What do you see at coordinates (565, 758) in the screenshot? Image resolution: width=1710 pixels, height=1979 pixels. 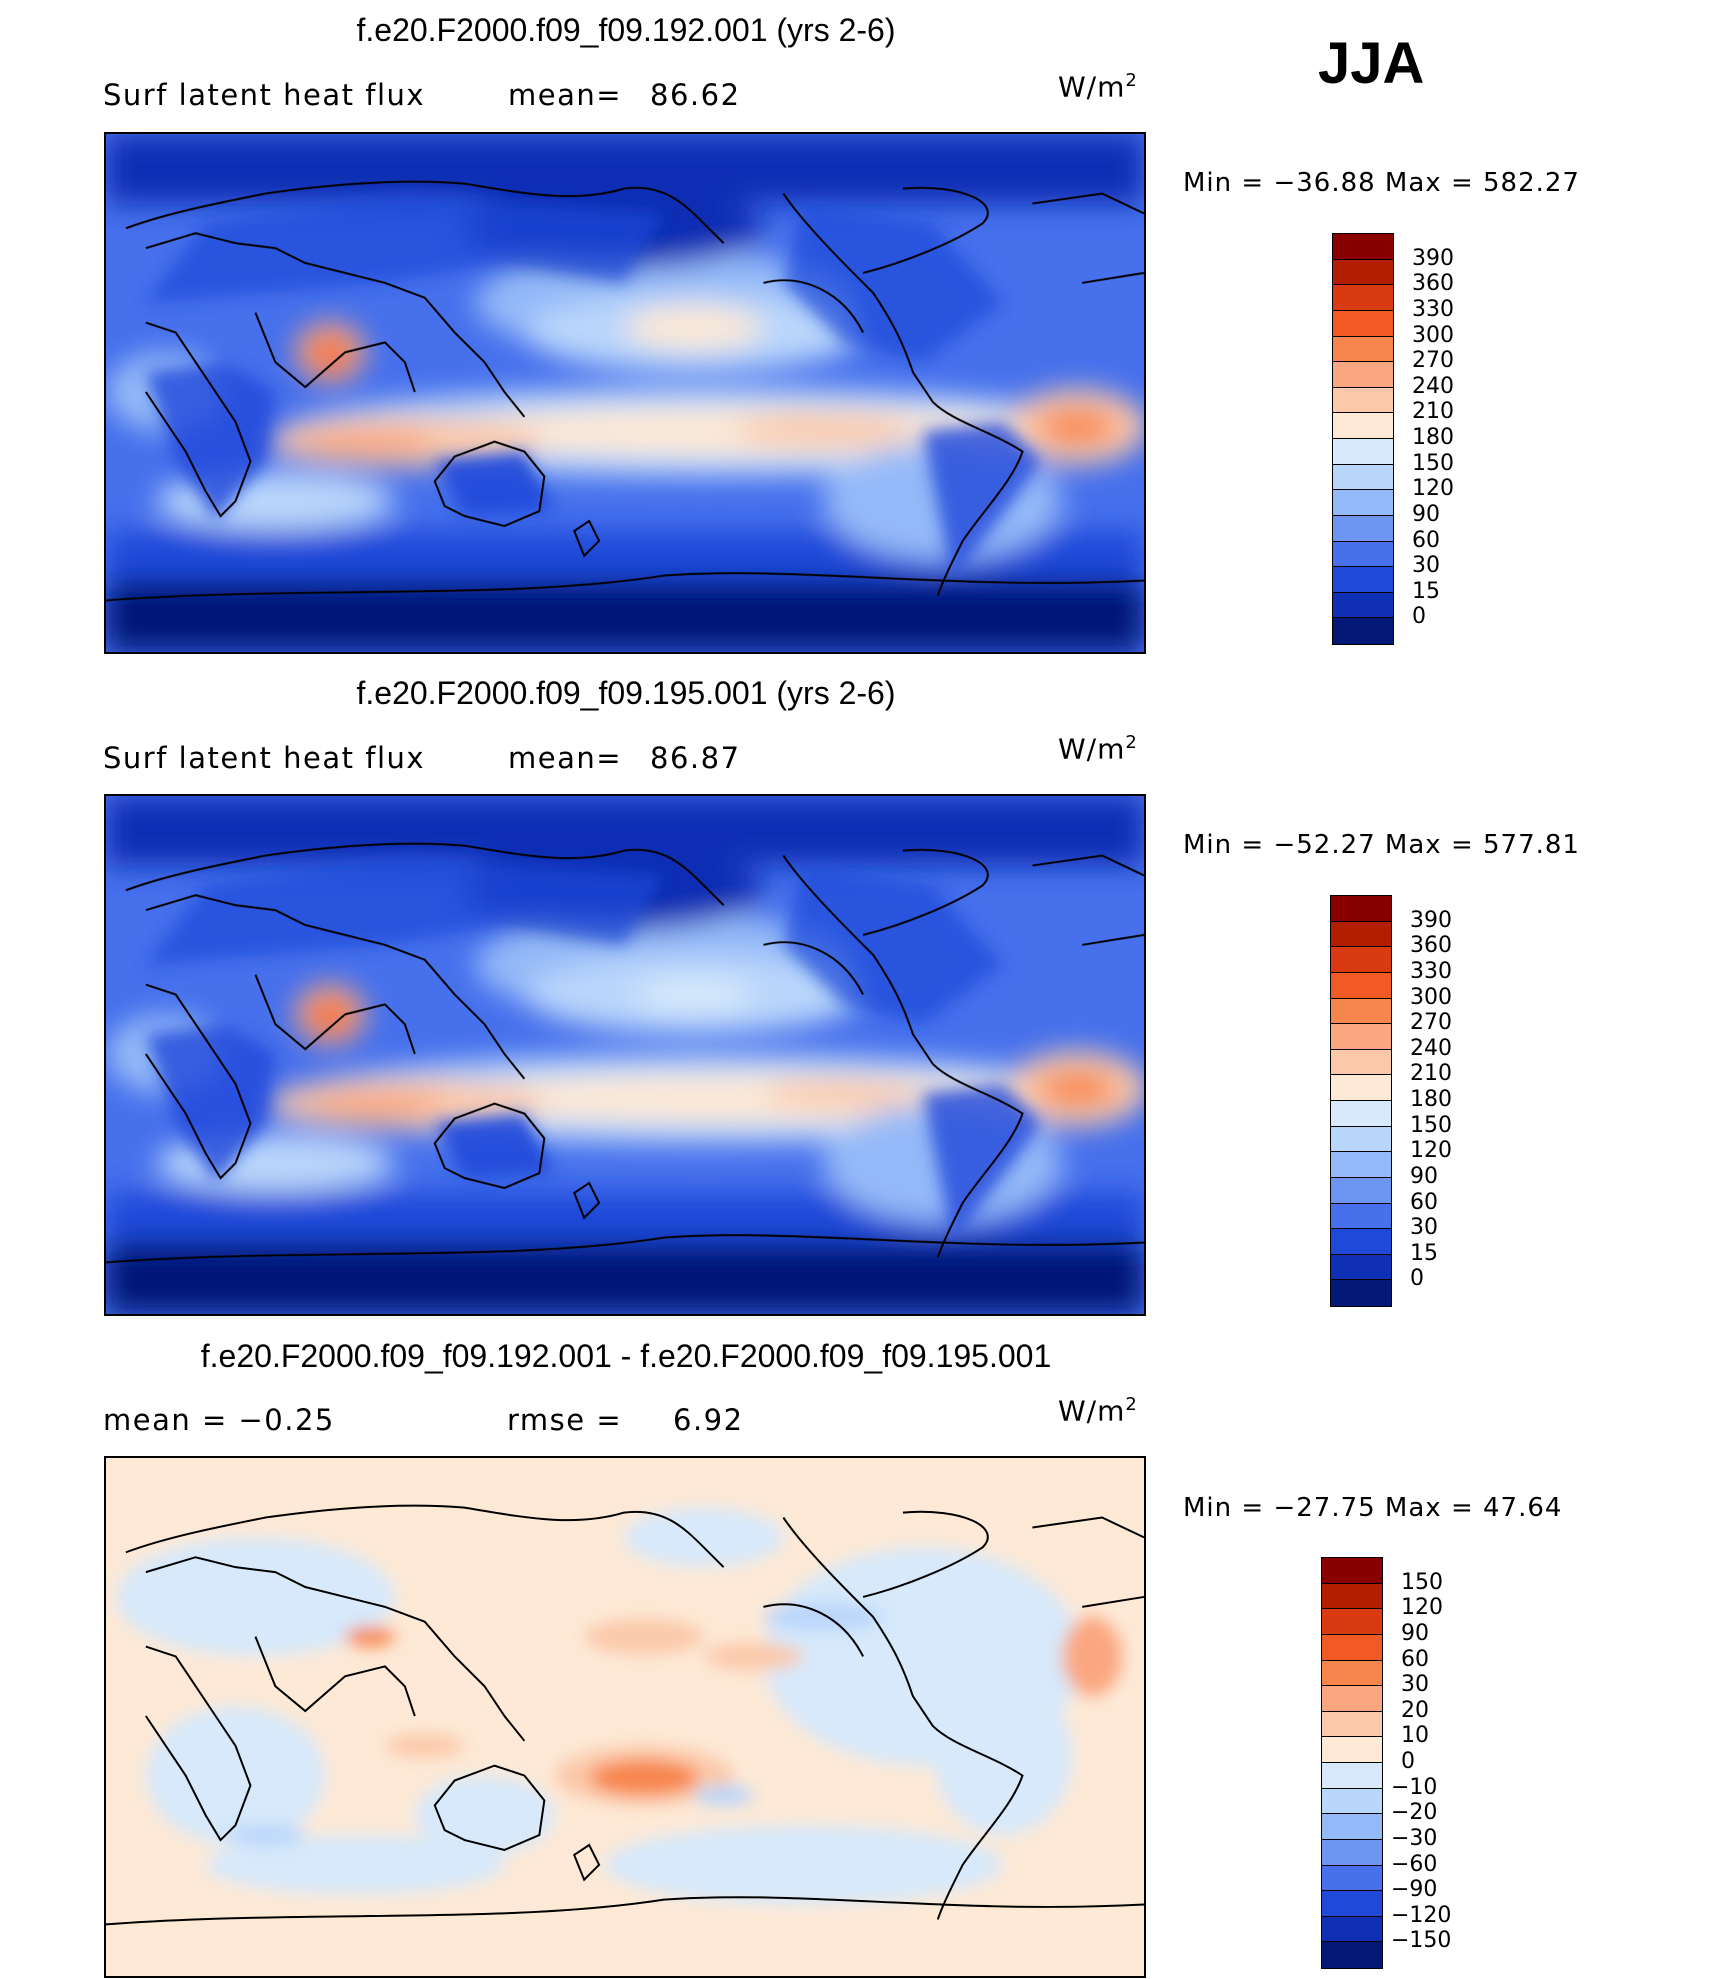 I see `panel-2-stat-label: mean=` at bounding box center [565, 758].